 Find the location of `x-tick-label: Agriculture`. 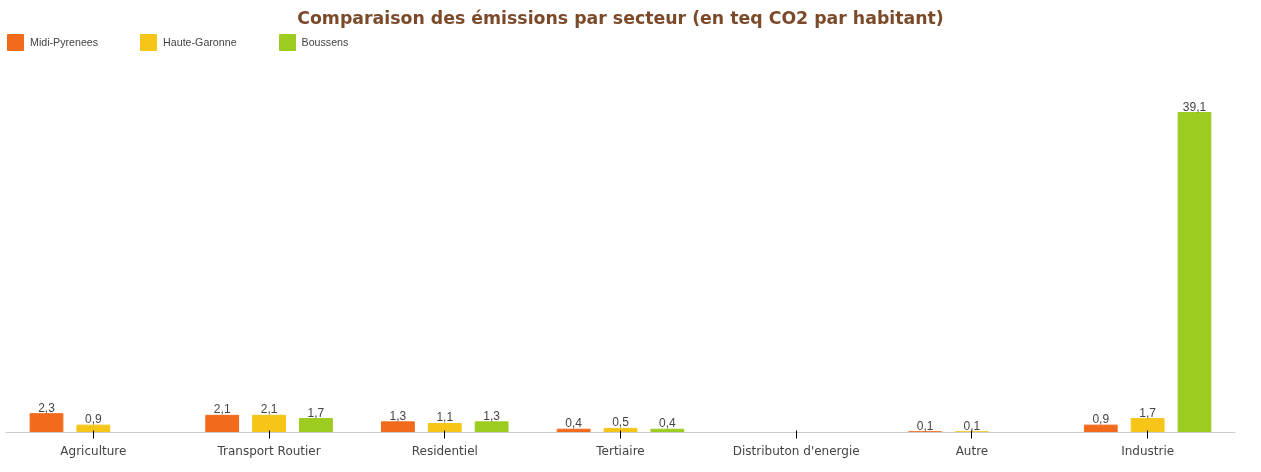

x-tick-label: Agriculture is located at coordinates (93, 450).